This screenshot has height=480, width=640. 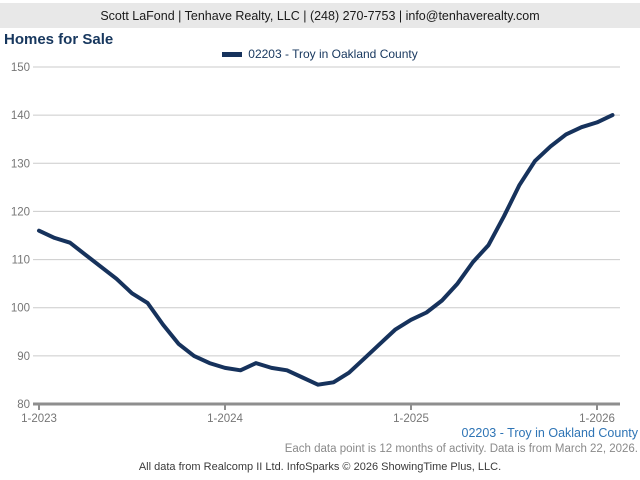 What do you see at coordinates (23, 357) in the screenshot?
I see `y-axis-tick-label: 90` at bounding box center [23, 357].